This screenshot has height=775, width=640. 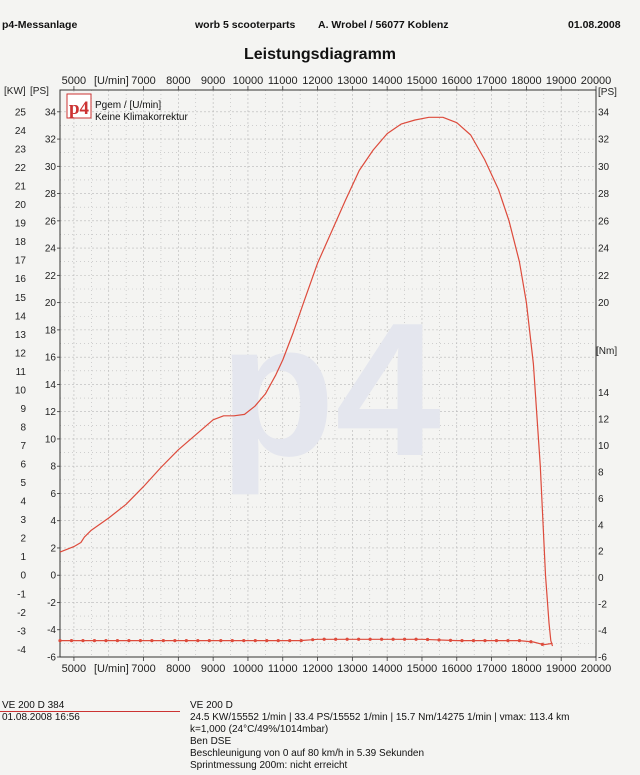 What do you see at coordinates (604, 221) in the screenshot?
I see `right-ps-tick-label: 26` at bounding box center [604, 221].